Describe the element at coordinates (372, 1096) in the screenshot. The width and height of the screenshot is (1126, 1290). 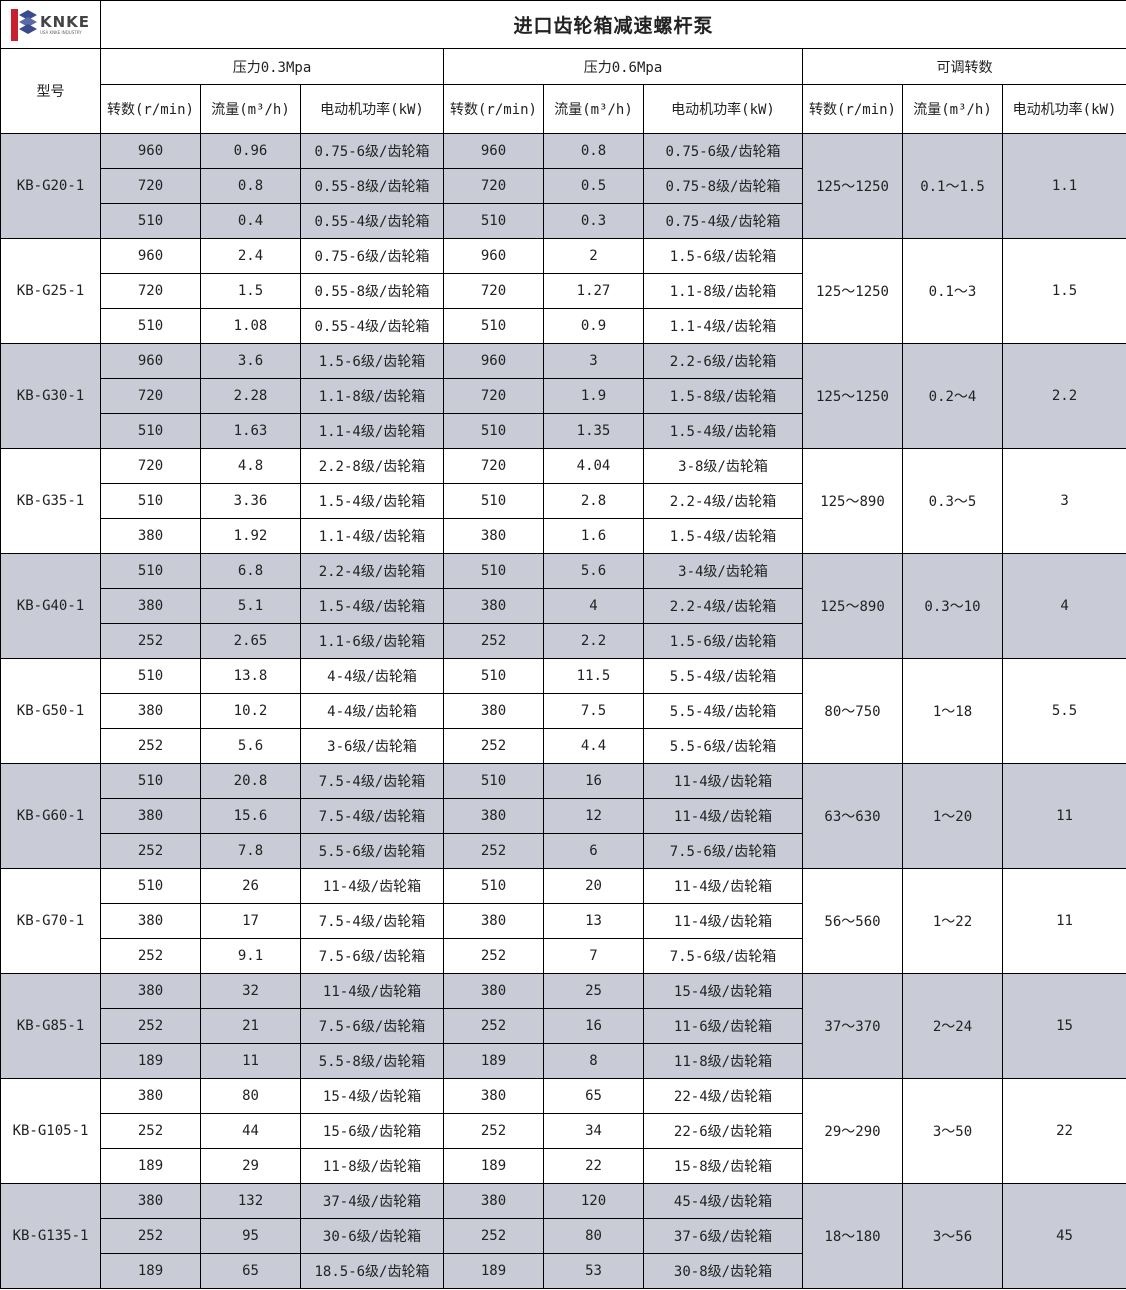
I see `motor-power-cell: 15-4级/齿轮箱` at that location.